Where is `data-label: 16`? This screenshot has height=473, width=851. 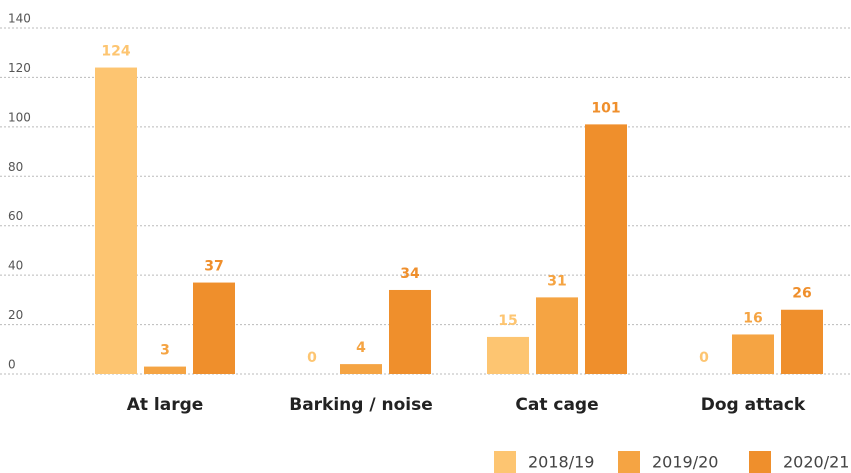 data-label: 16 is located at coordinates (752, 318).